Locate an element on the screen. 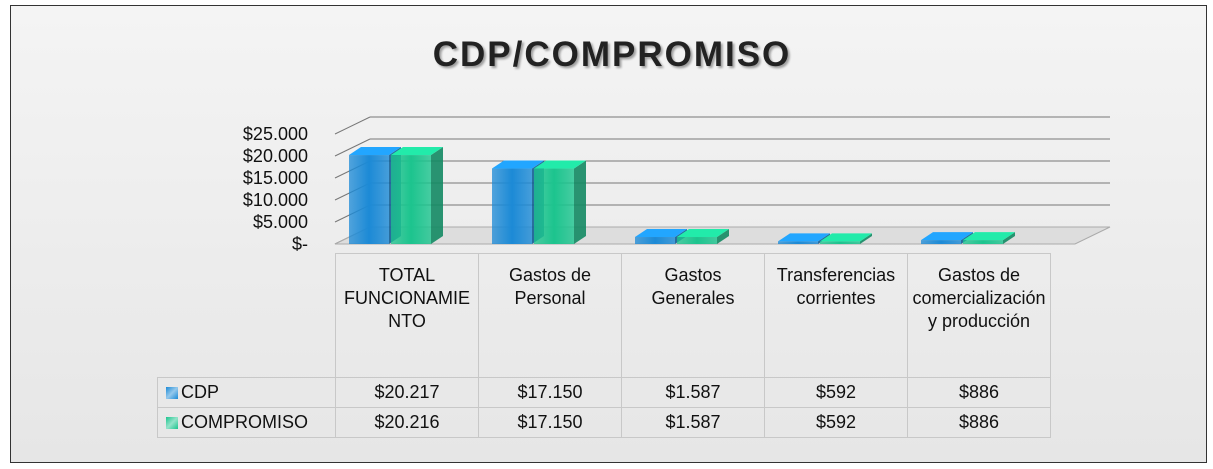 The width and height of the screenshot is (1213, 469). category-label: Transferencias corrientes is located at coordinates (836, 315).